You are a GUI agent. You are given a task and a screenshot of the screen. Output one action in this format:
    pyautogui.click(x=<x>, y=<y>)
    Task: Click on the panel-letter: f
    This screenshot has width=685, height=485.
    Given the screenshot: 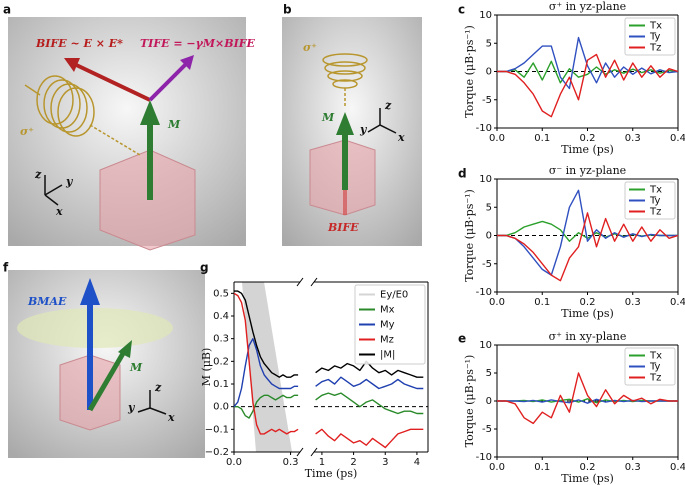 What is the action you would take?
    pyautogui.click(x=6, y=268)
    